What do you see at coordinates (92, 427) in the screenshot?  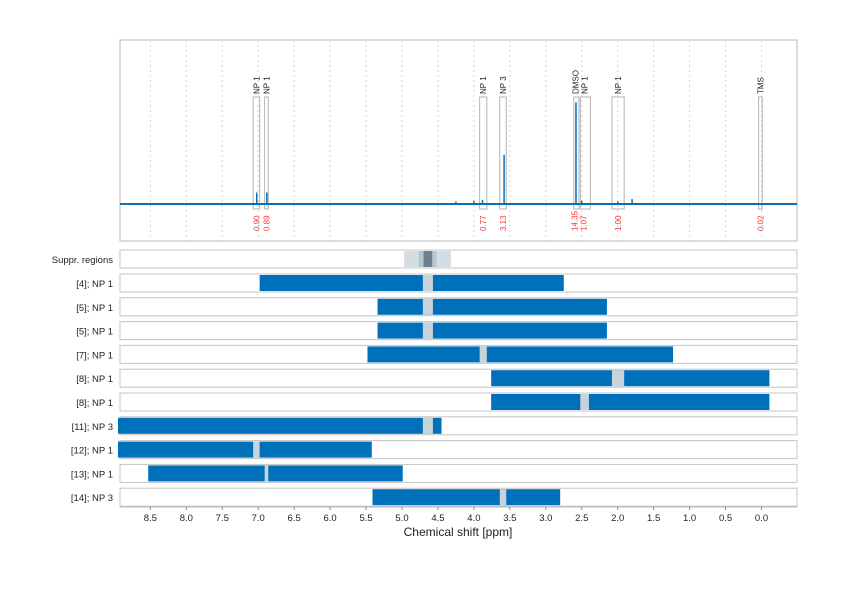 I see `row-label: [11]; NP 3` at bounding box center [92, 427].